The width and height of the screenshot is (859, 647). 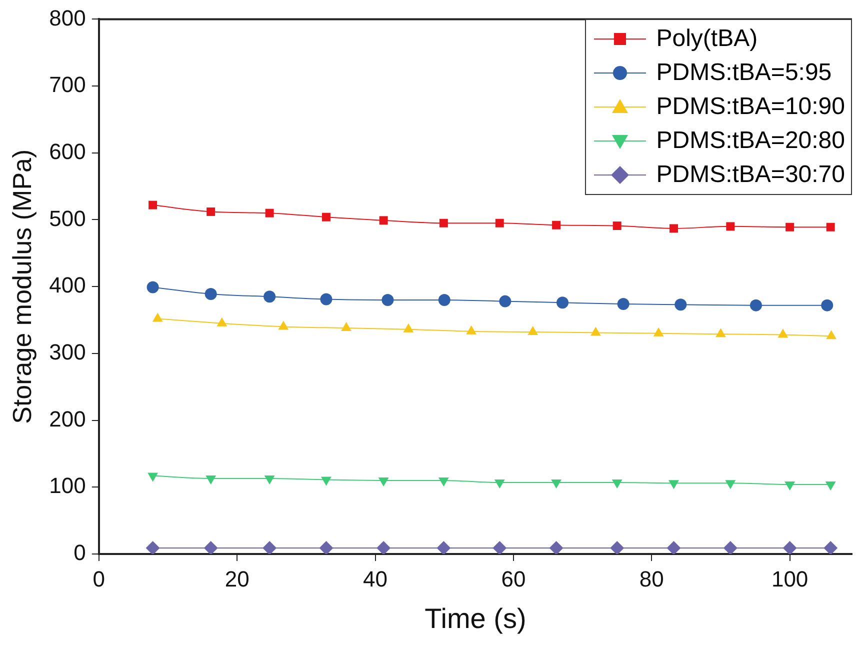 I want to click on y-tick-label: 600, so click(x=67, y=151).